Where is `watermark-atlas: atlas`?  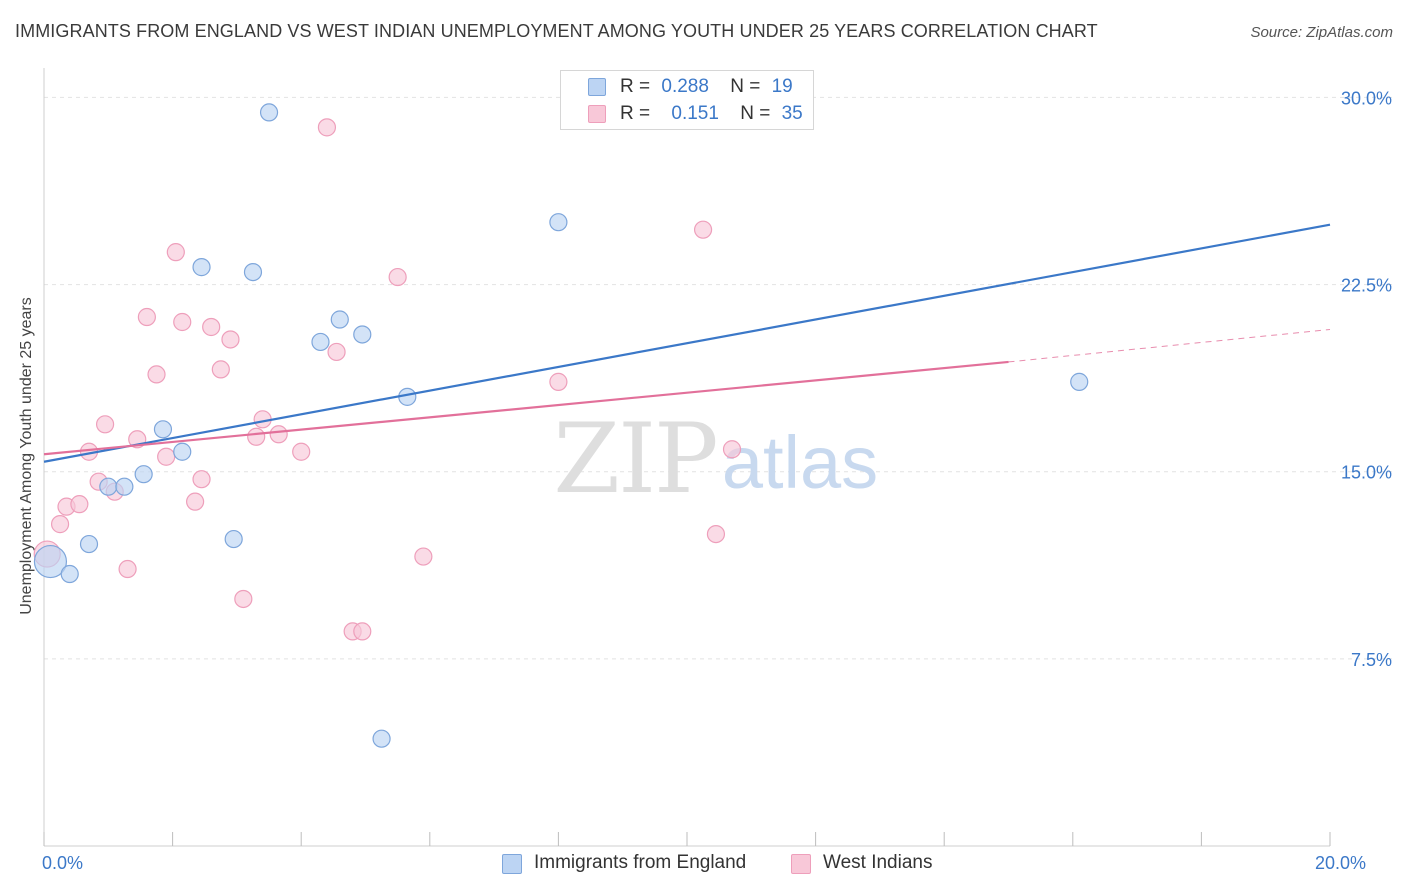 watermark-atlas: atlas is located at coordinates (800, 462).